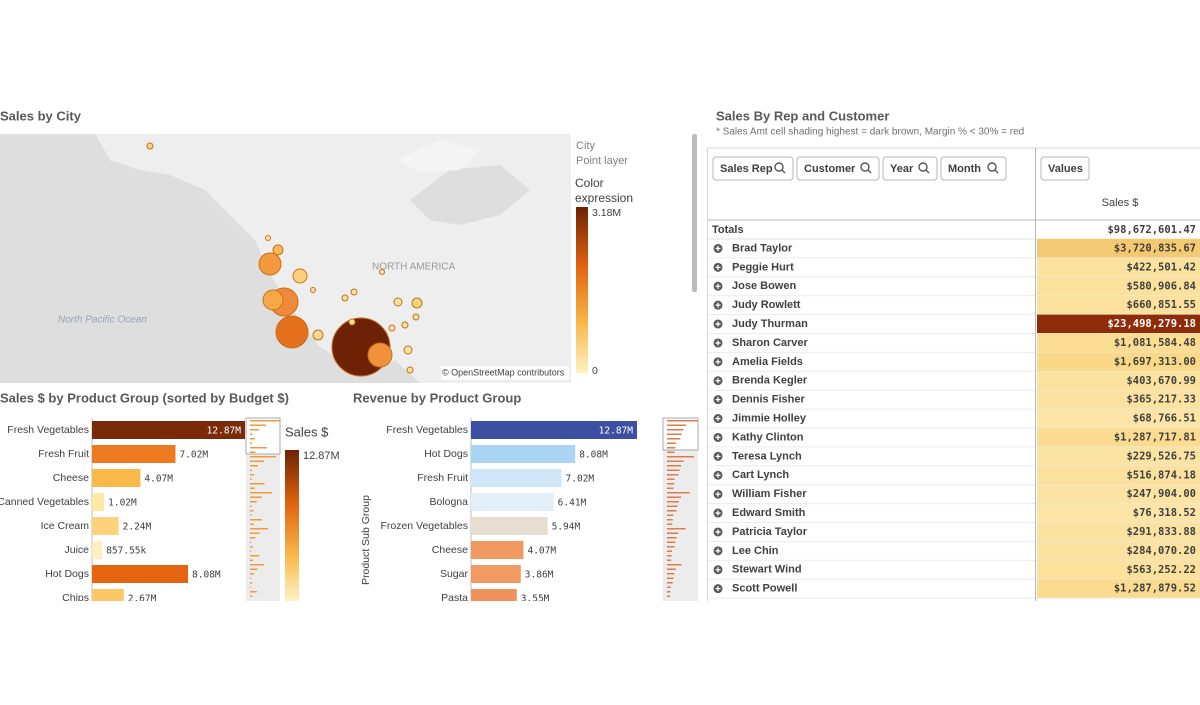 The height and width of the screenshot is (705, 1200). What do you see at coordinates (769, 418) in the screenshot?
I see `rep-name: Jimmie Holley` at bounding box center [769, 418].